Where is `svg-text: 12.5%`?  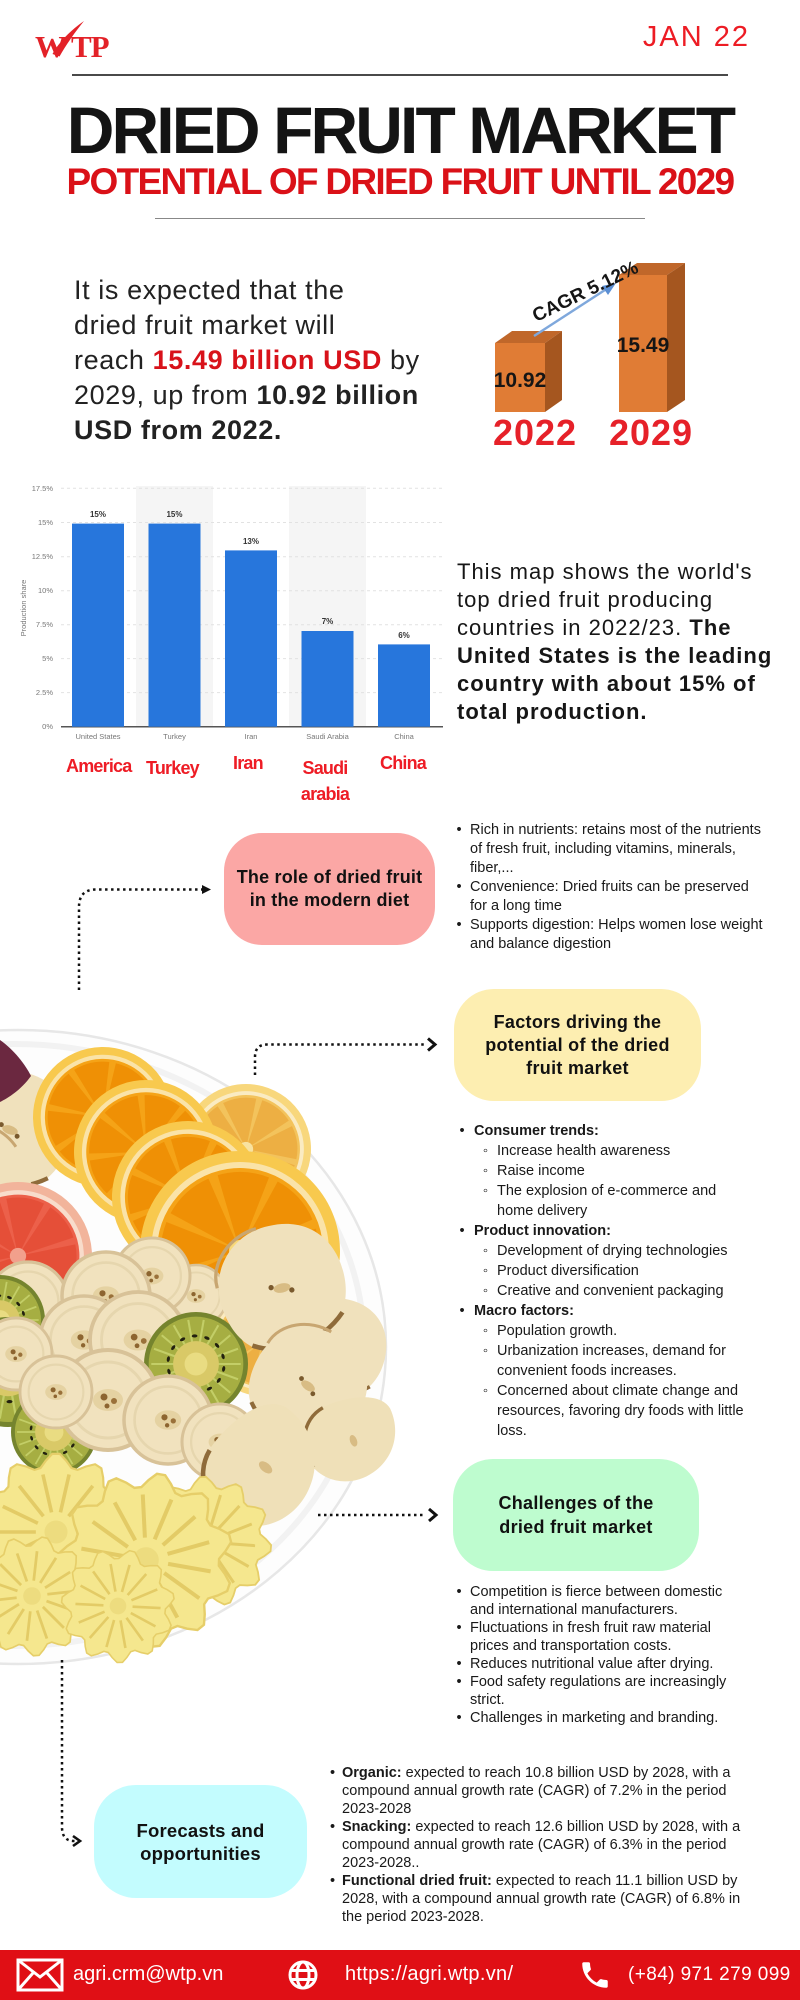 svg-text: 12.5% is located at coordinates (43, 556).